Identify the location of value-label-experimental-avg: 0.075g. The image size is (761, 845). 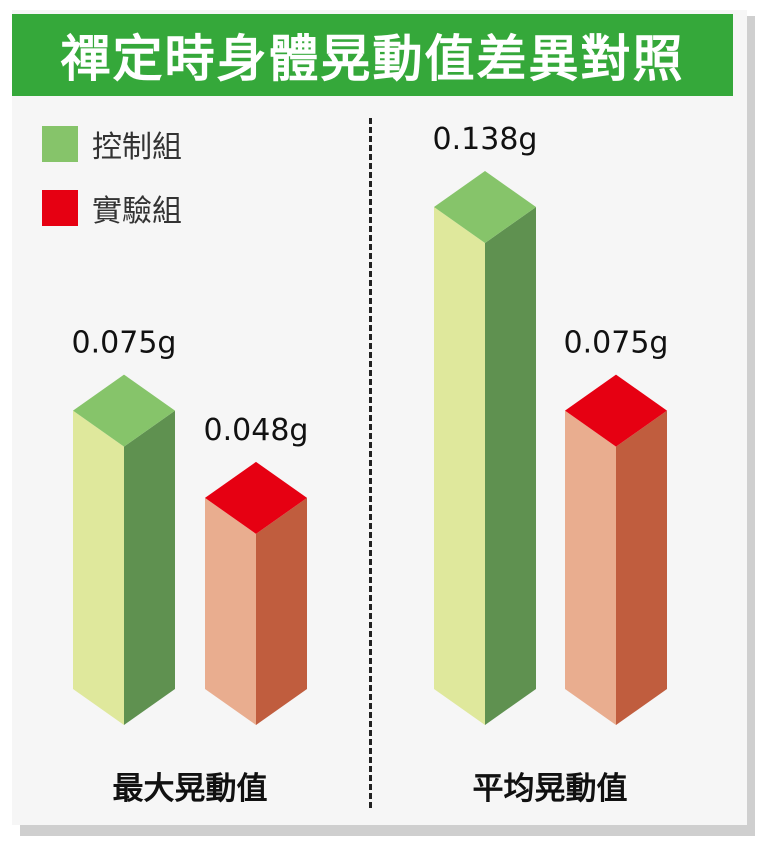
(616, 343).